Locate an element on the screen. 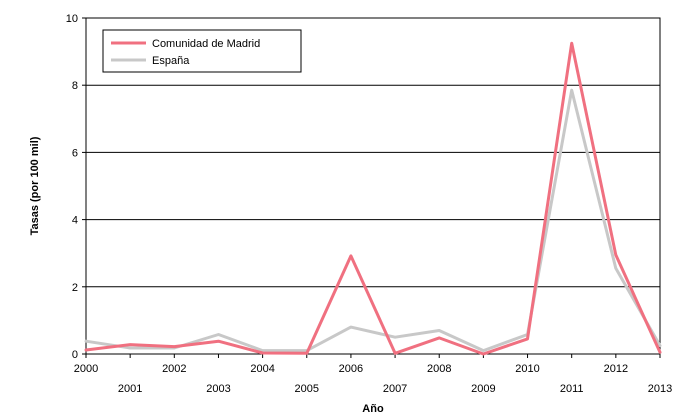 The image size is (675, 420). y-tick-label: 10 is located at coordinates (72, 19).